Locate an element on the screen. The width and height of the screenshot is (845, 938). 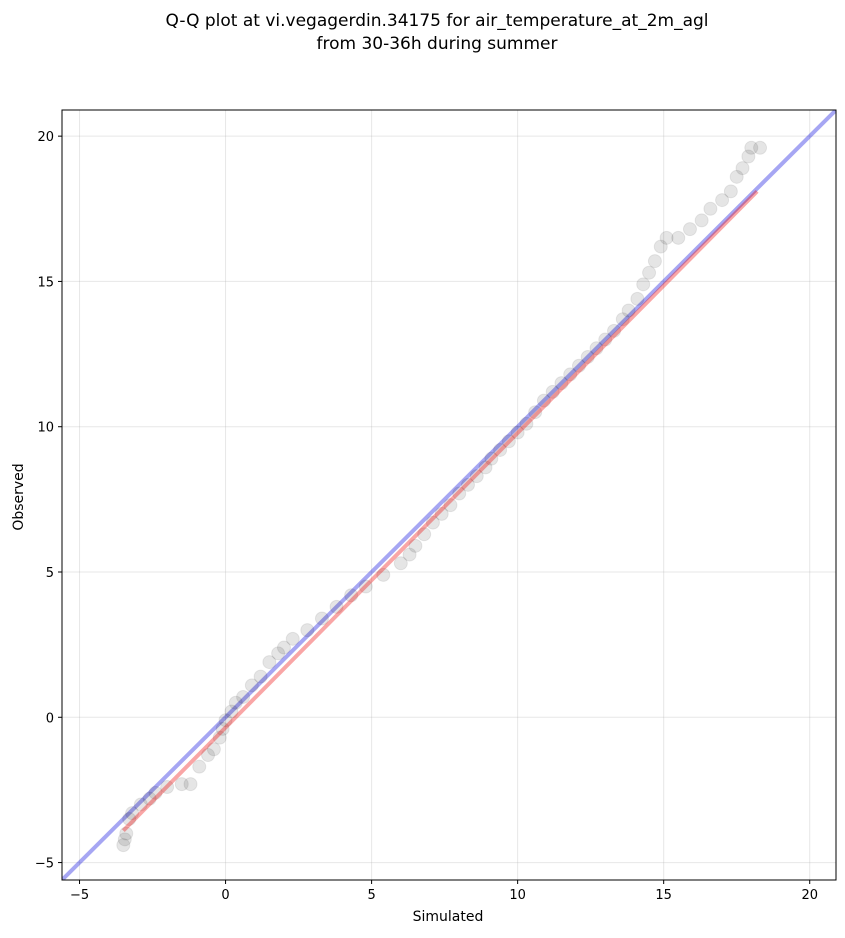
y-tick-label: 5 is located at coordinates (50, 573).